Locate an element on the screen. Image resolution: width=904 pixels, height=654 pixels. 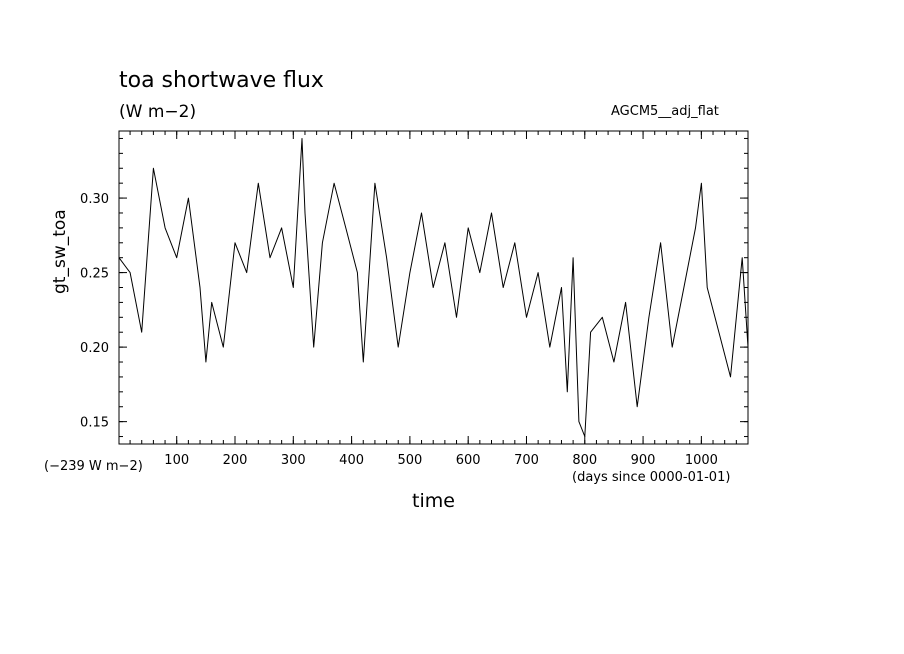
y-tick-label: 0.25 is located at coordinates (94, 274).